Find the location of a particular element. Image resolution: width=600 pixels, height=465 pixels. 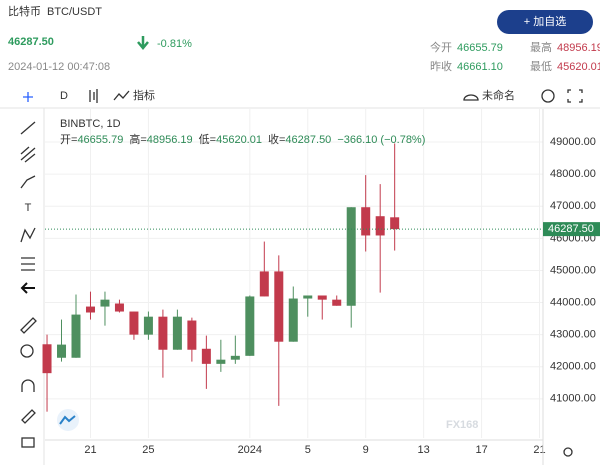

layout-name: 未命名 is located at coordinates (498, 95).